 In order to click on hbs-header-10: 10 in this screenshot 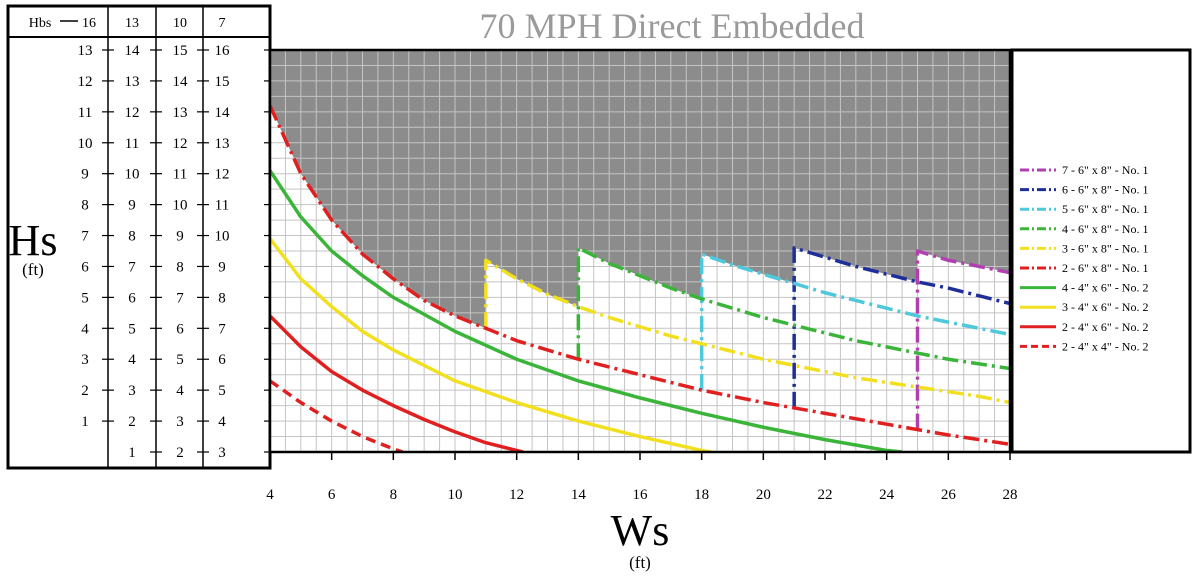, I will do `click(180, 23)`.